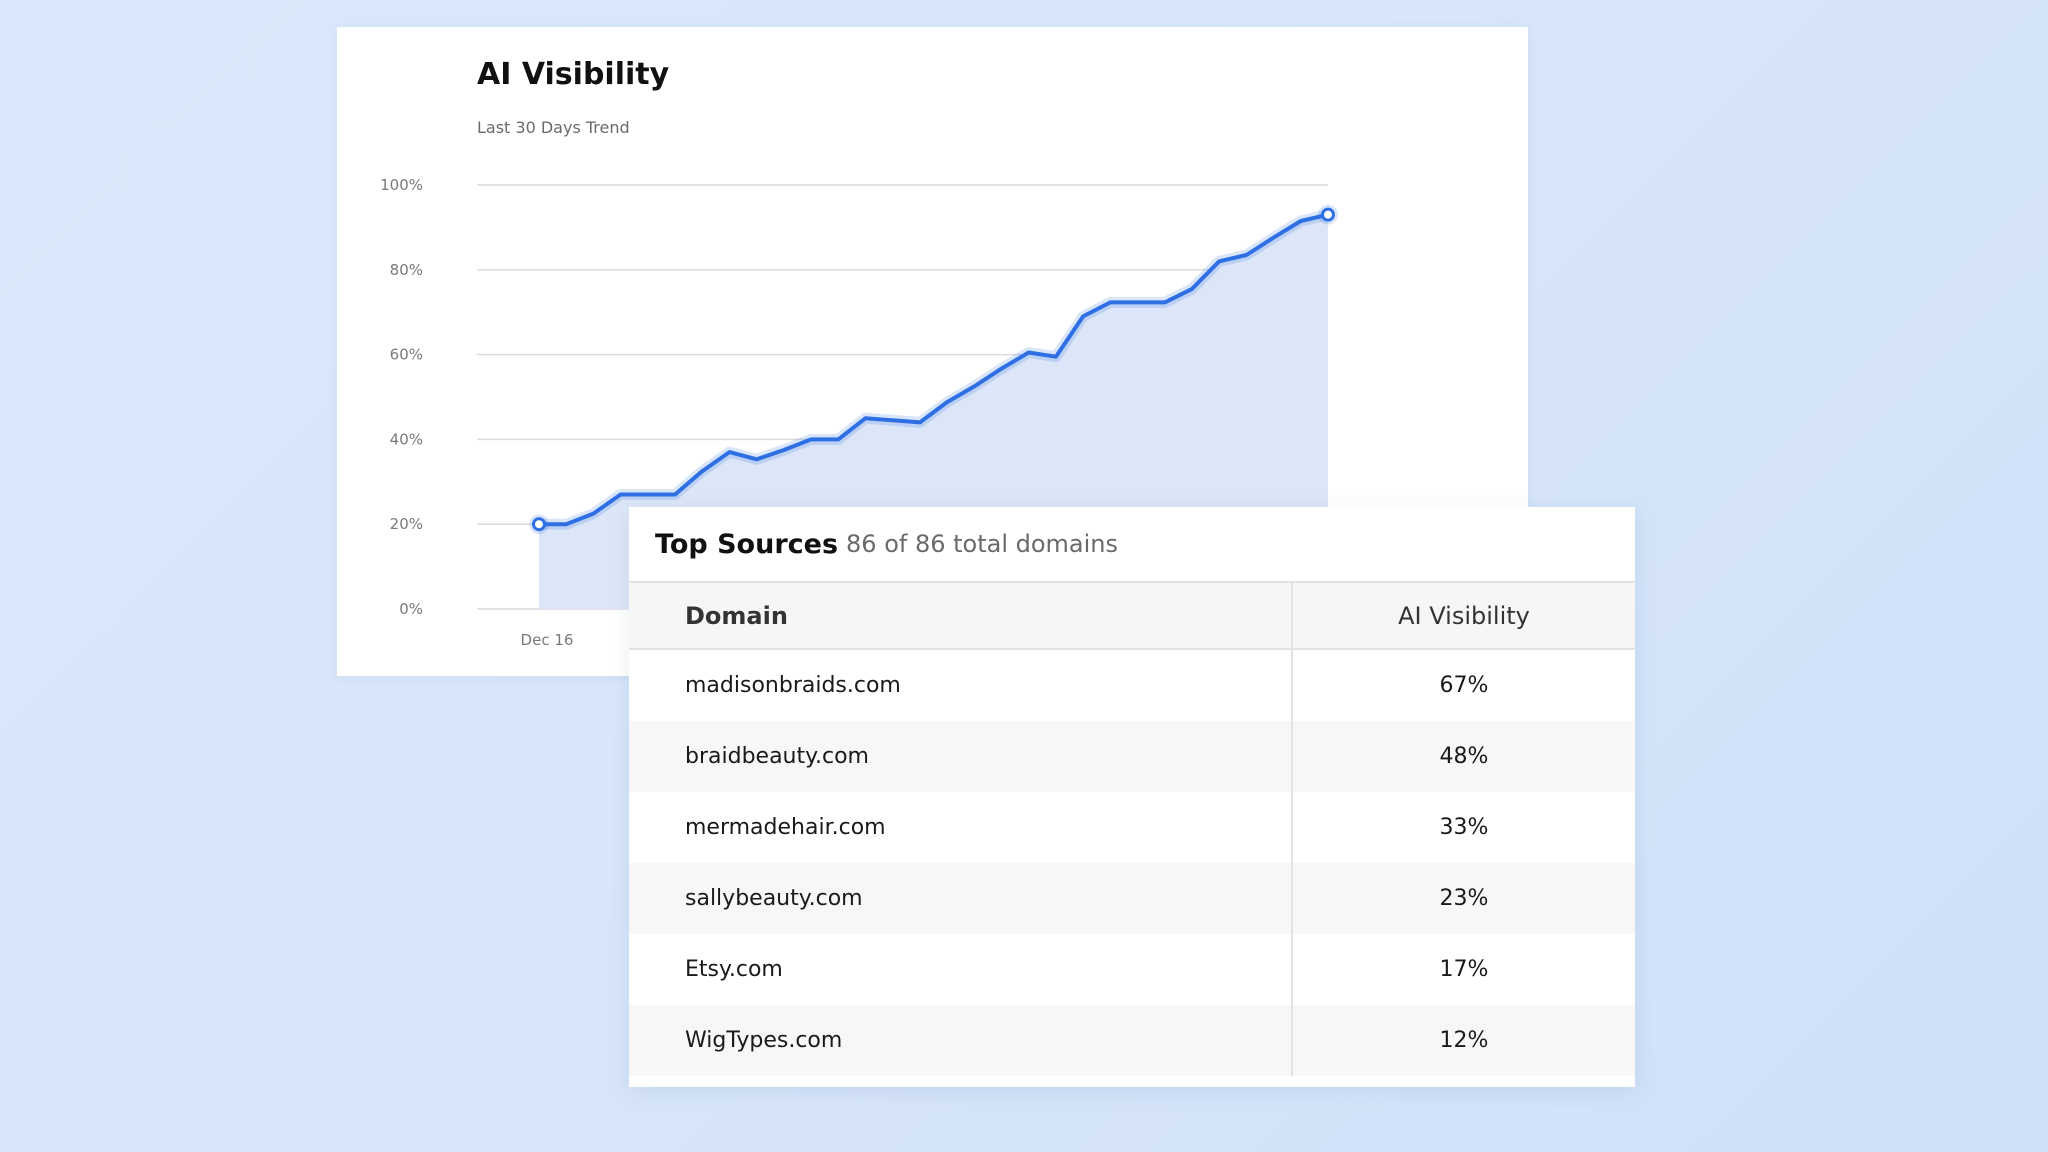 The width and height of the screenshot is (2048, 1152). What do you see at coordinates (406, 355) in the screenshot?
I see `y-tick-label: 60%` at bounding box center [406, 355].